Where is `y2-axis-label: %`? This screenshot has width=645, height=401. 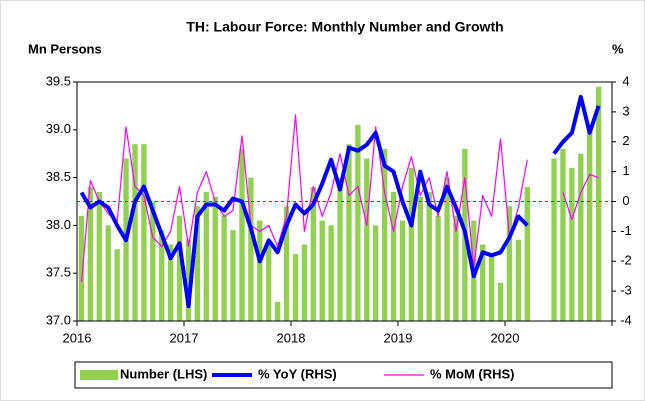
y2-axis-label: % is located at coordinates (618, 48).